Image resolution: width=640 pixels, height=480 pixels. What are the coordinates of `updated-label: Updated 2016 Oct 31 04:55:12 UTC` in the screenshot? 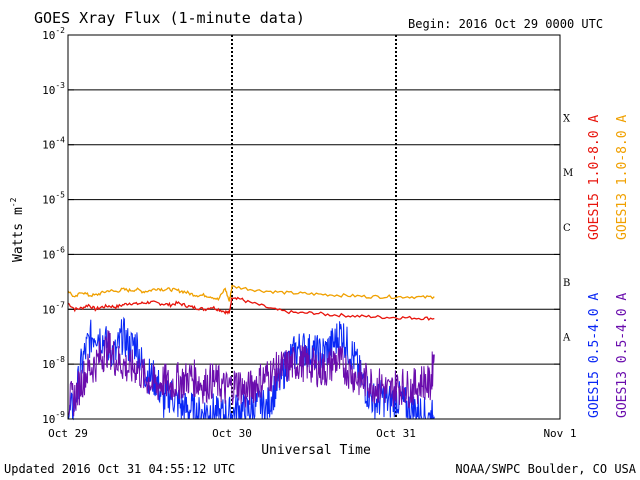 It's located at (119, 469).